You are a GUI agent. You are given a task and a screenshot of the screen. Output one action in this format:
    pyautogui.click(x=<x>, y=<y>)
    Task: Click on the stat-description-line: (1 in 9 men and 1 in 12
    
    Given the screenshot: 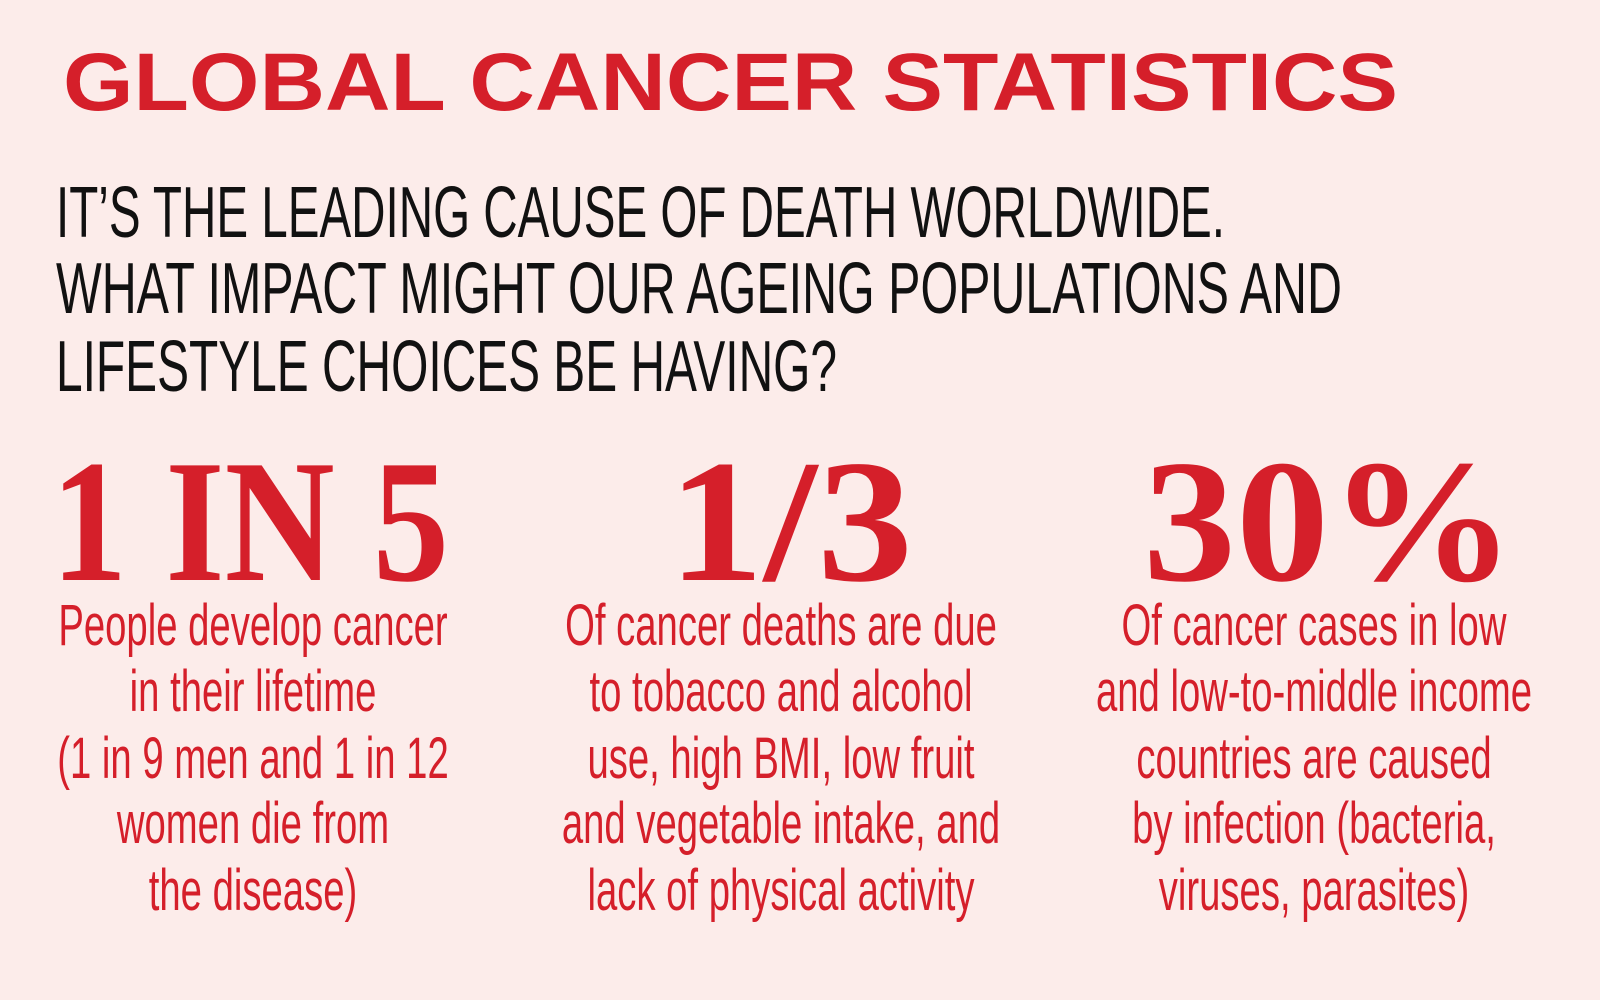 What is the action you would take?
    pyautogui.click(x=252, y=759)
    